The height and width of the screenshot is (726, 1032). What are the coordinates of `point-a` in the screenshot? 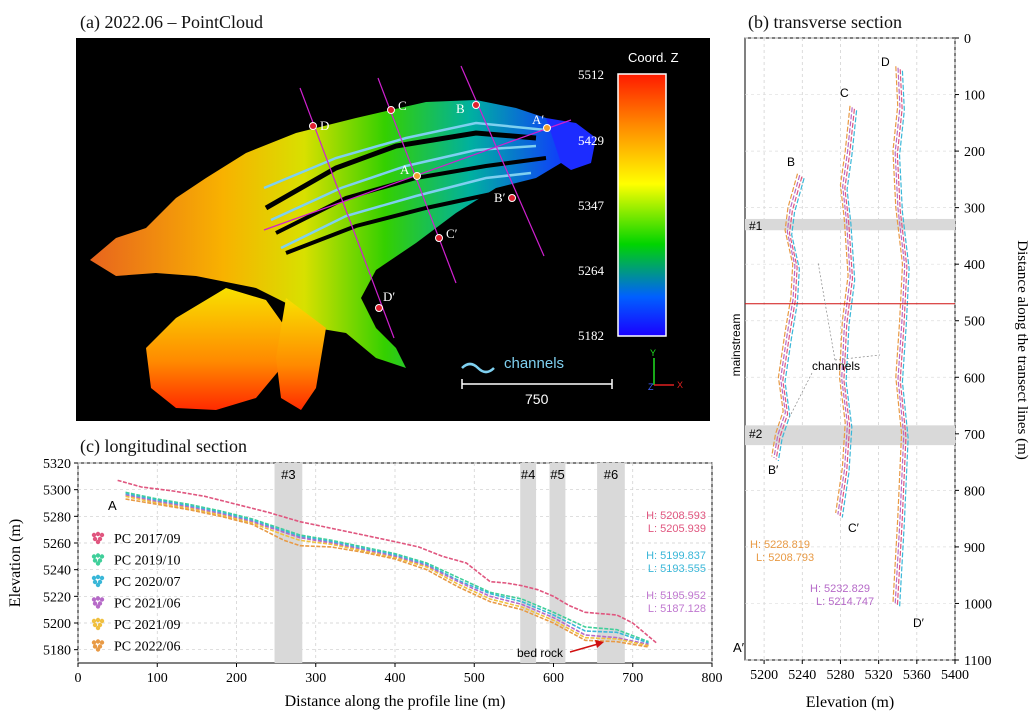 It's located at (417, 176).